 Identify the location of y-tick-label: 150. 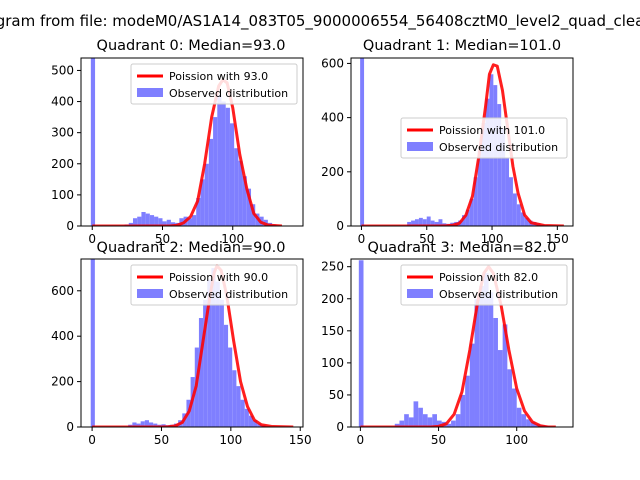
(332, 331).